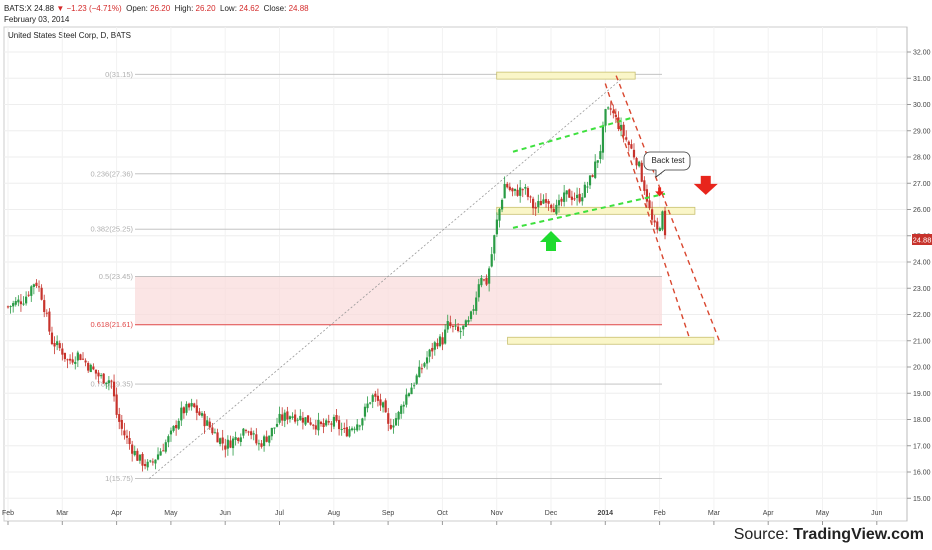  What do you see at coordinates (823, 513) in the screenshot?
I see `time-tick-label: May` at bounding box center [823, 513].